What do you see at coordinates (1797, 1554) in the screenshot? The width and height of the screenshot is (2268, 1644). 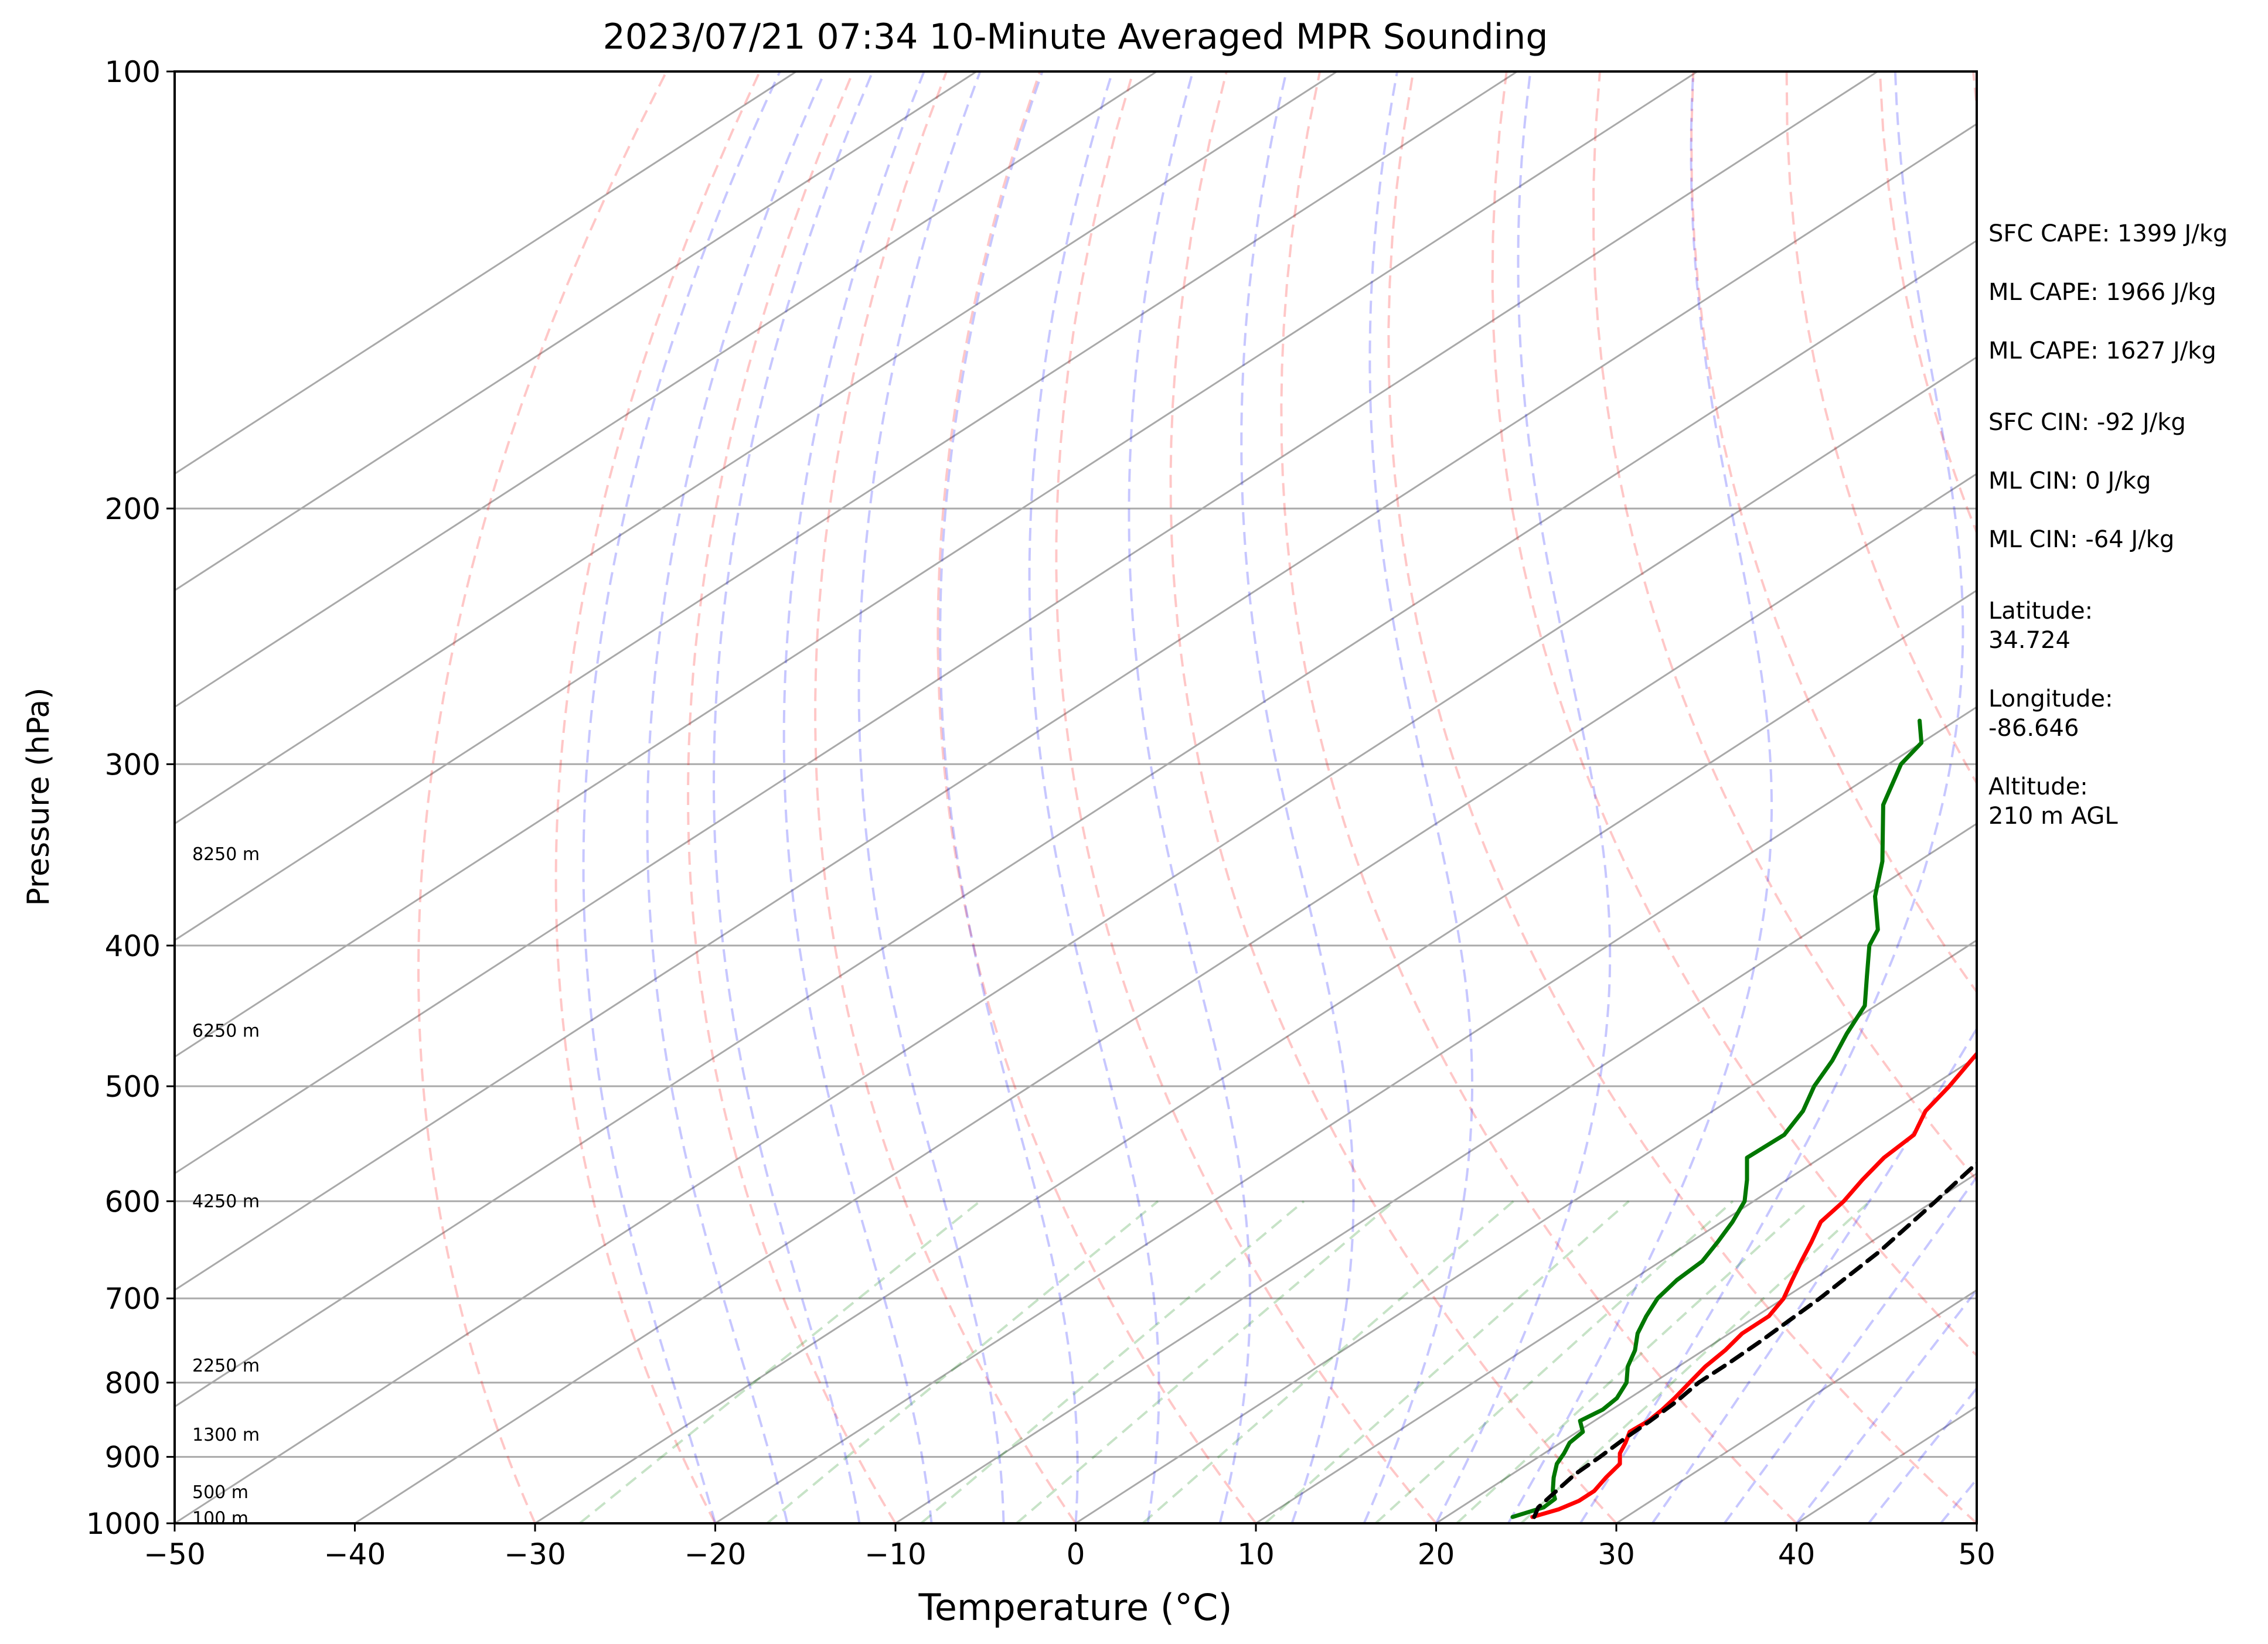 I see `x-tick-label: 40` at bounding box center [1797, 1554].